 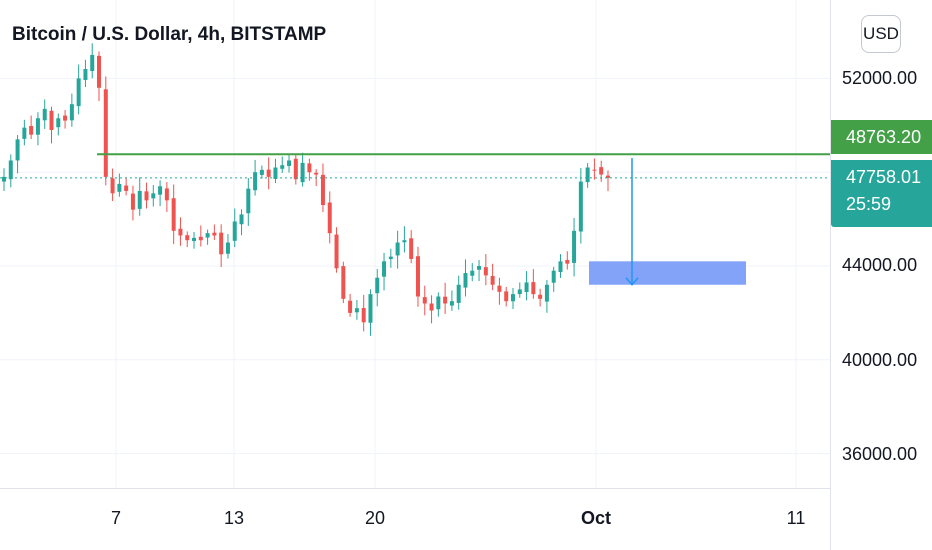 What do you see at coordinates (881, 34) in the screenshot?
I see `currency-button: USD` at bounding box center [881, 34].